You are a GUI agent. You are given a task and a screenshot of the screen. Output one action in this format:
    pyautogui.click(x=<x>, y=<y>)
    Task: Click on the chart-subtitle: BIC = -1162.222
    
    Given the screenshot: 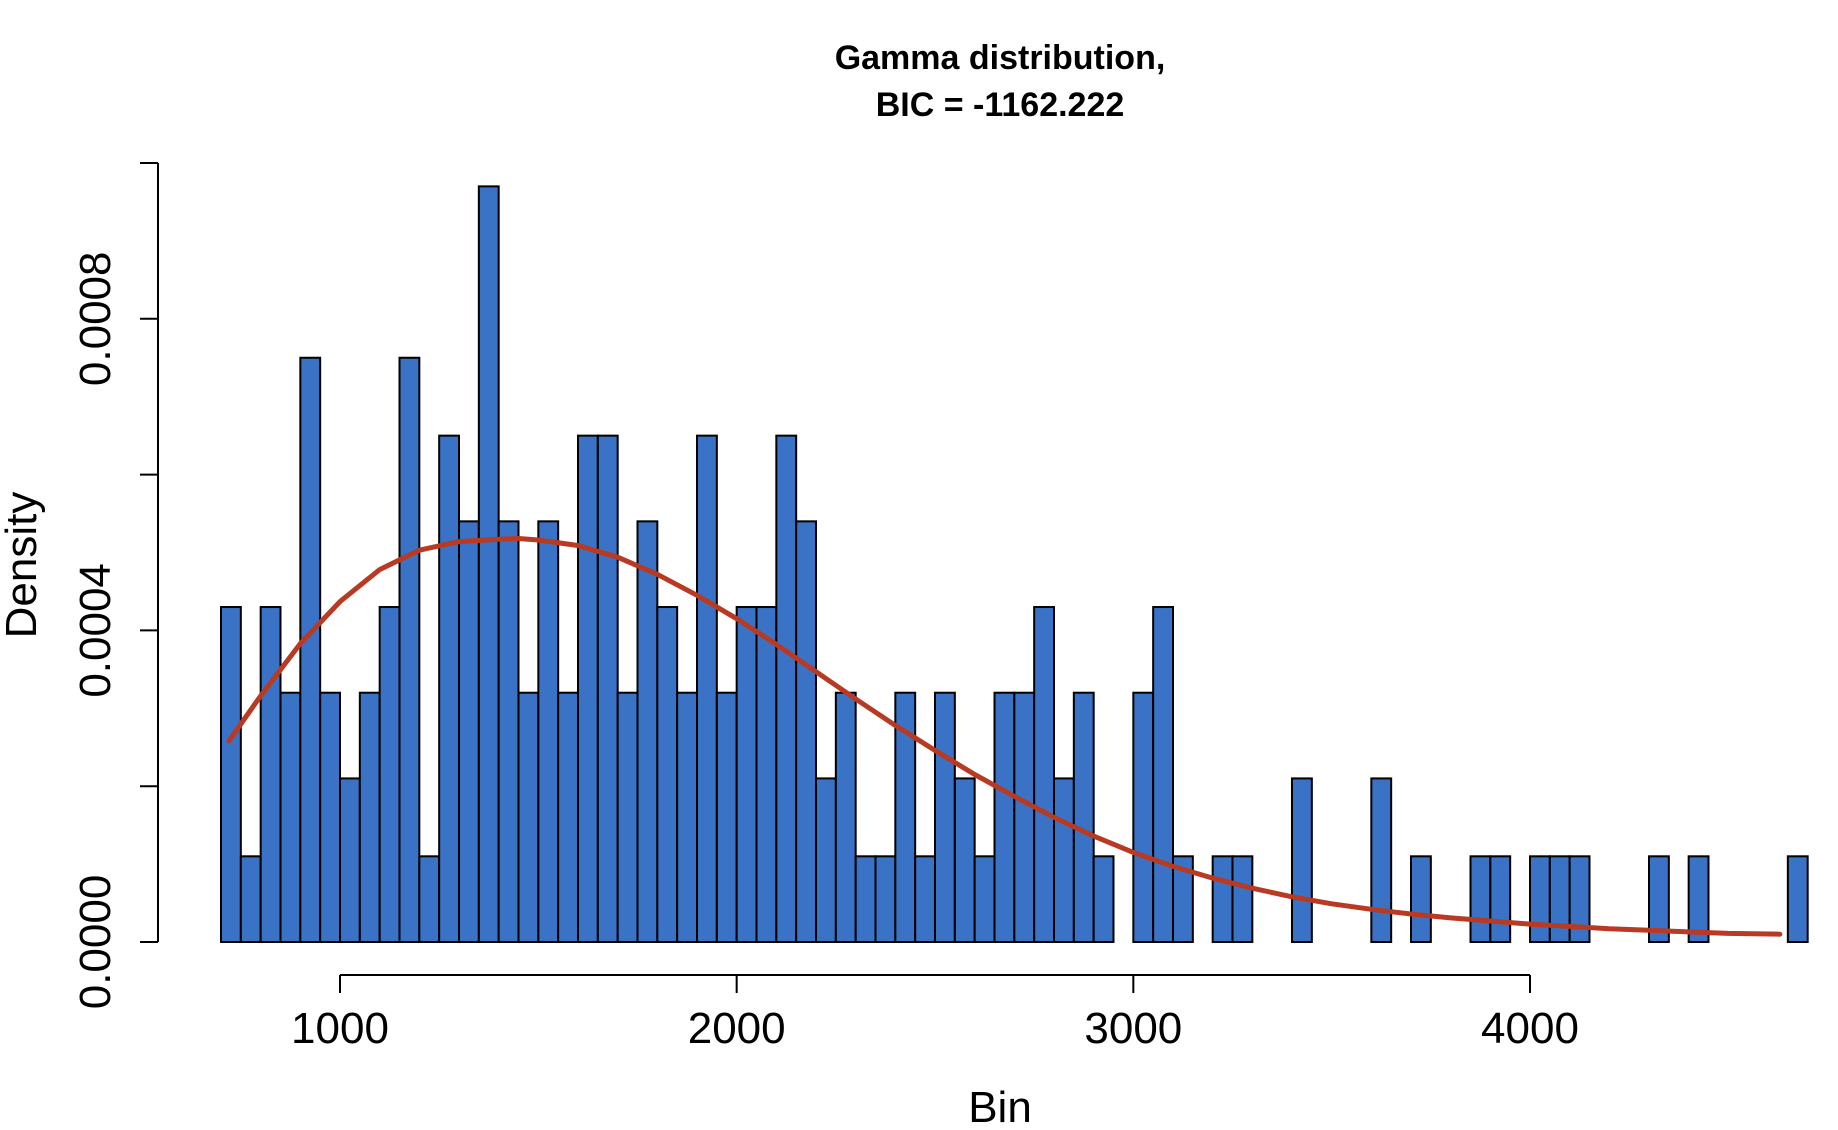 What is the action you would take?
    pyautogui.click(x=1000, y=105)
    